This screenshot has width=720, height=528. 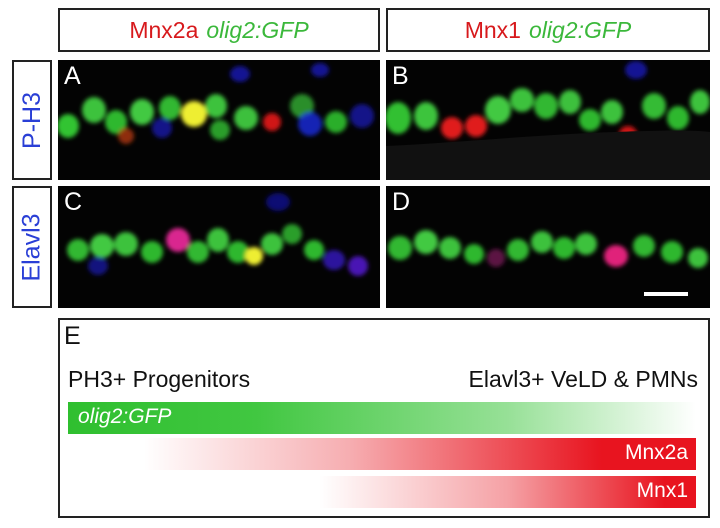 I want to click on column-marker-label: Mnx2a, so click(x=164, y=29).